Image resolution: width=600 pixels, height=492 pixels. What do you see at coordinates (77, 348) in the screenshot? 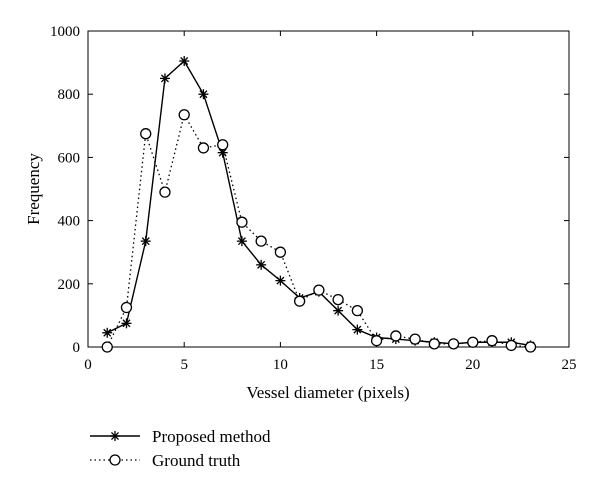
I see `y-tick-label: 0` at bounding box center [77, 348].